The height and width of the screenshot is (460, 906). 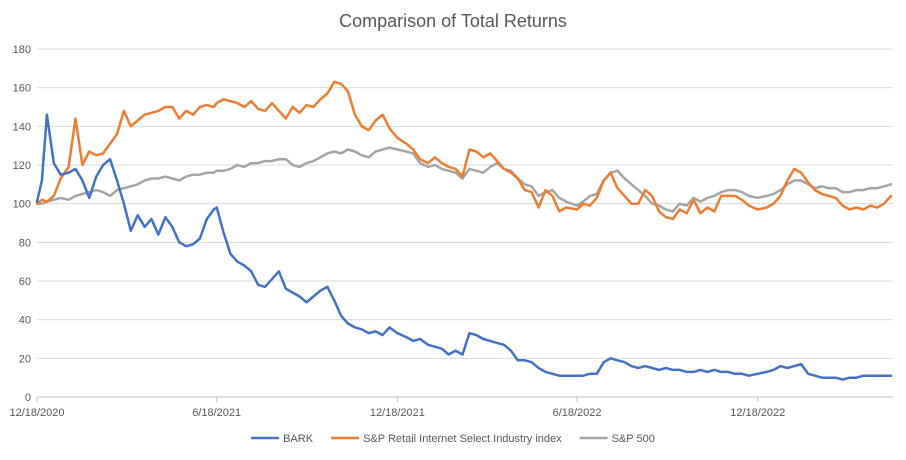 I want to click on y-tick-label: 140, so click(x=22, y=127).